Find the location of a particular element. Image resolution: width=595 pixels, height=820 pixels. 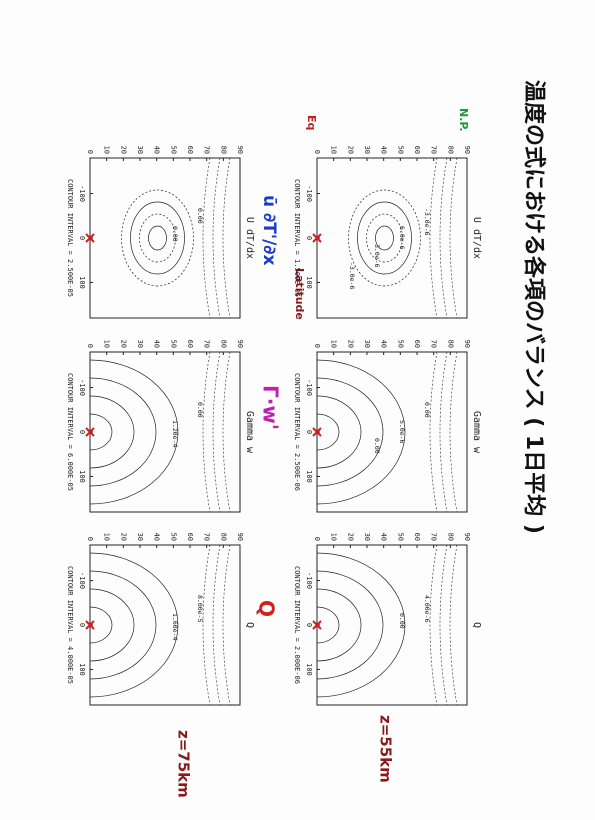

page-title: 温度の式における各項のバランス ( 1日平均 ) is located at coordinates (534, 307).